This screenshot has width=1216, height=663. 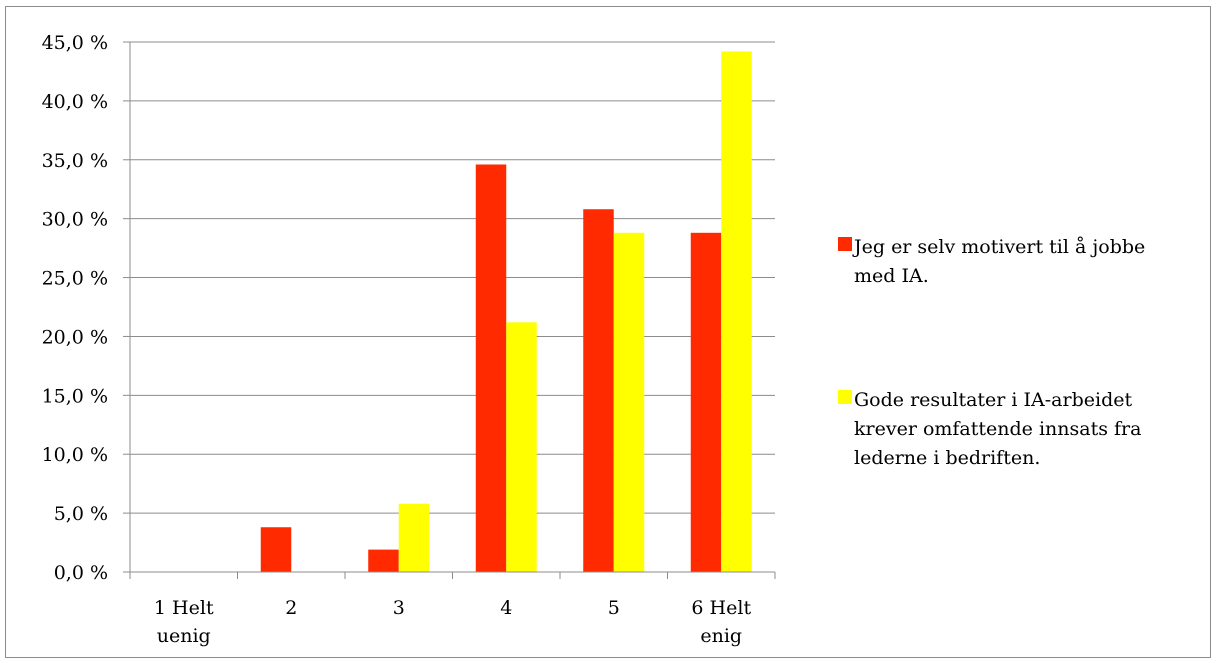 I want to click on y-tick-label: 10,0 %, so click(x=75, y=455).